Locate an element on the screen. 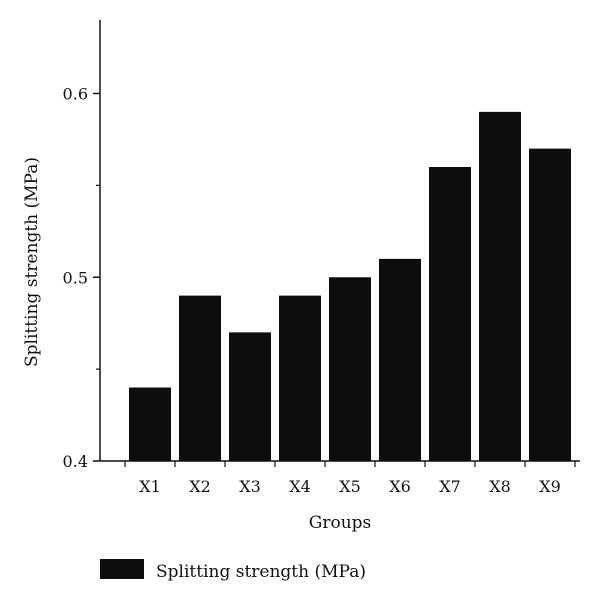  y-tick-label: 0.6 is located at coordinates (75, 94).